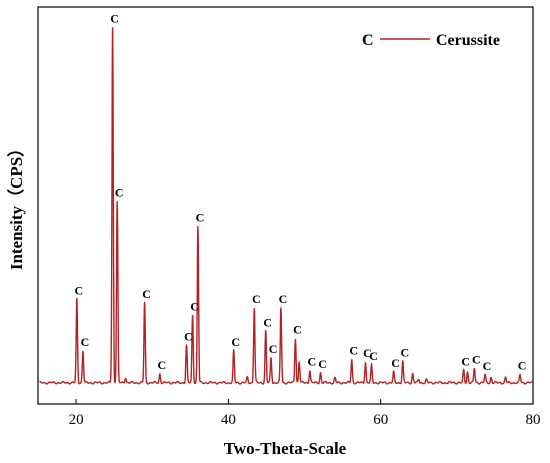  What do you see at coordinates (76, 420) in the screenshot?
I see `x-tick-label: 20` at bounding box center [76, 420].